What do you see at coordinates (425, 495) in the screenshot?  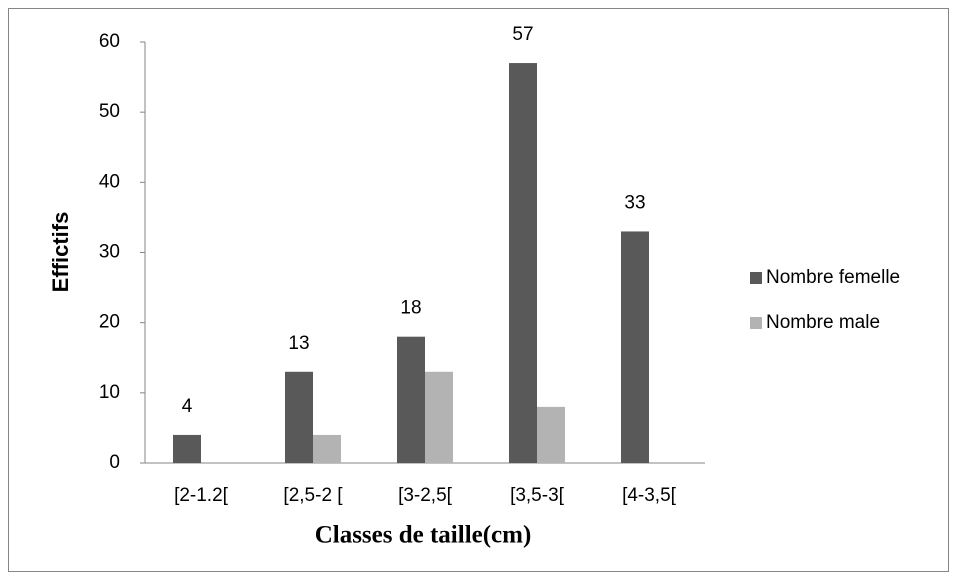 I see `x-tick-label: [3-2,5[` at bounding box center [425, 495].